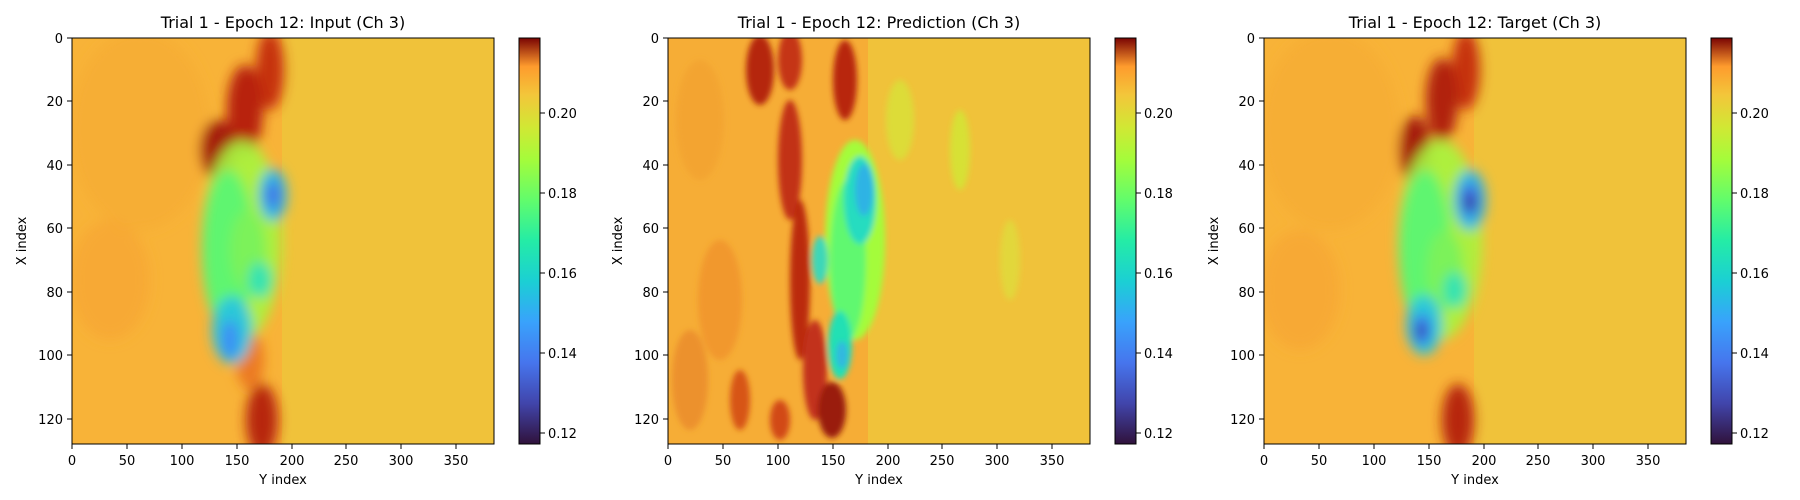 This screenshot has height=500, width=1800. I want to click on colorbar-tick: 0.12, so click(558, 434).